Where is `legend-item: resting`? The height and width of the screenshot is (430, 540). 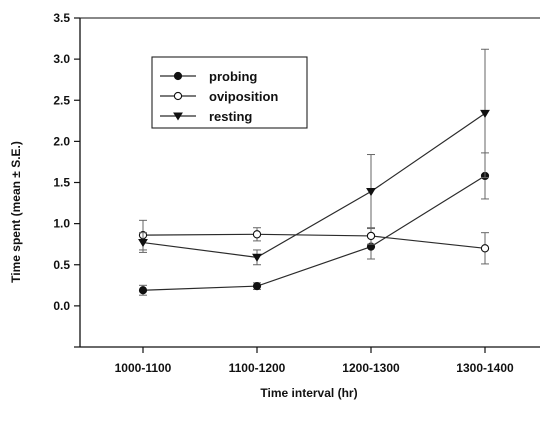
legend-item: resting is located at coordinates (206, 116).